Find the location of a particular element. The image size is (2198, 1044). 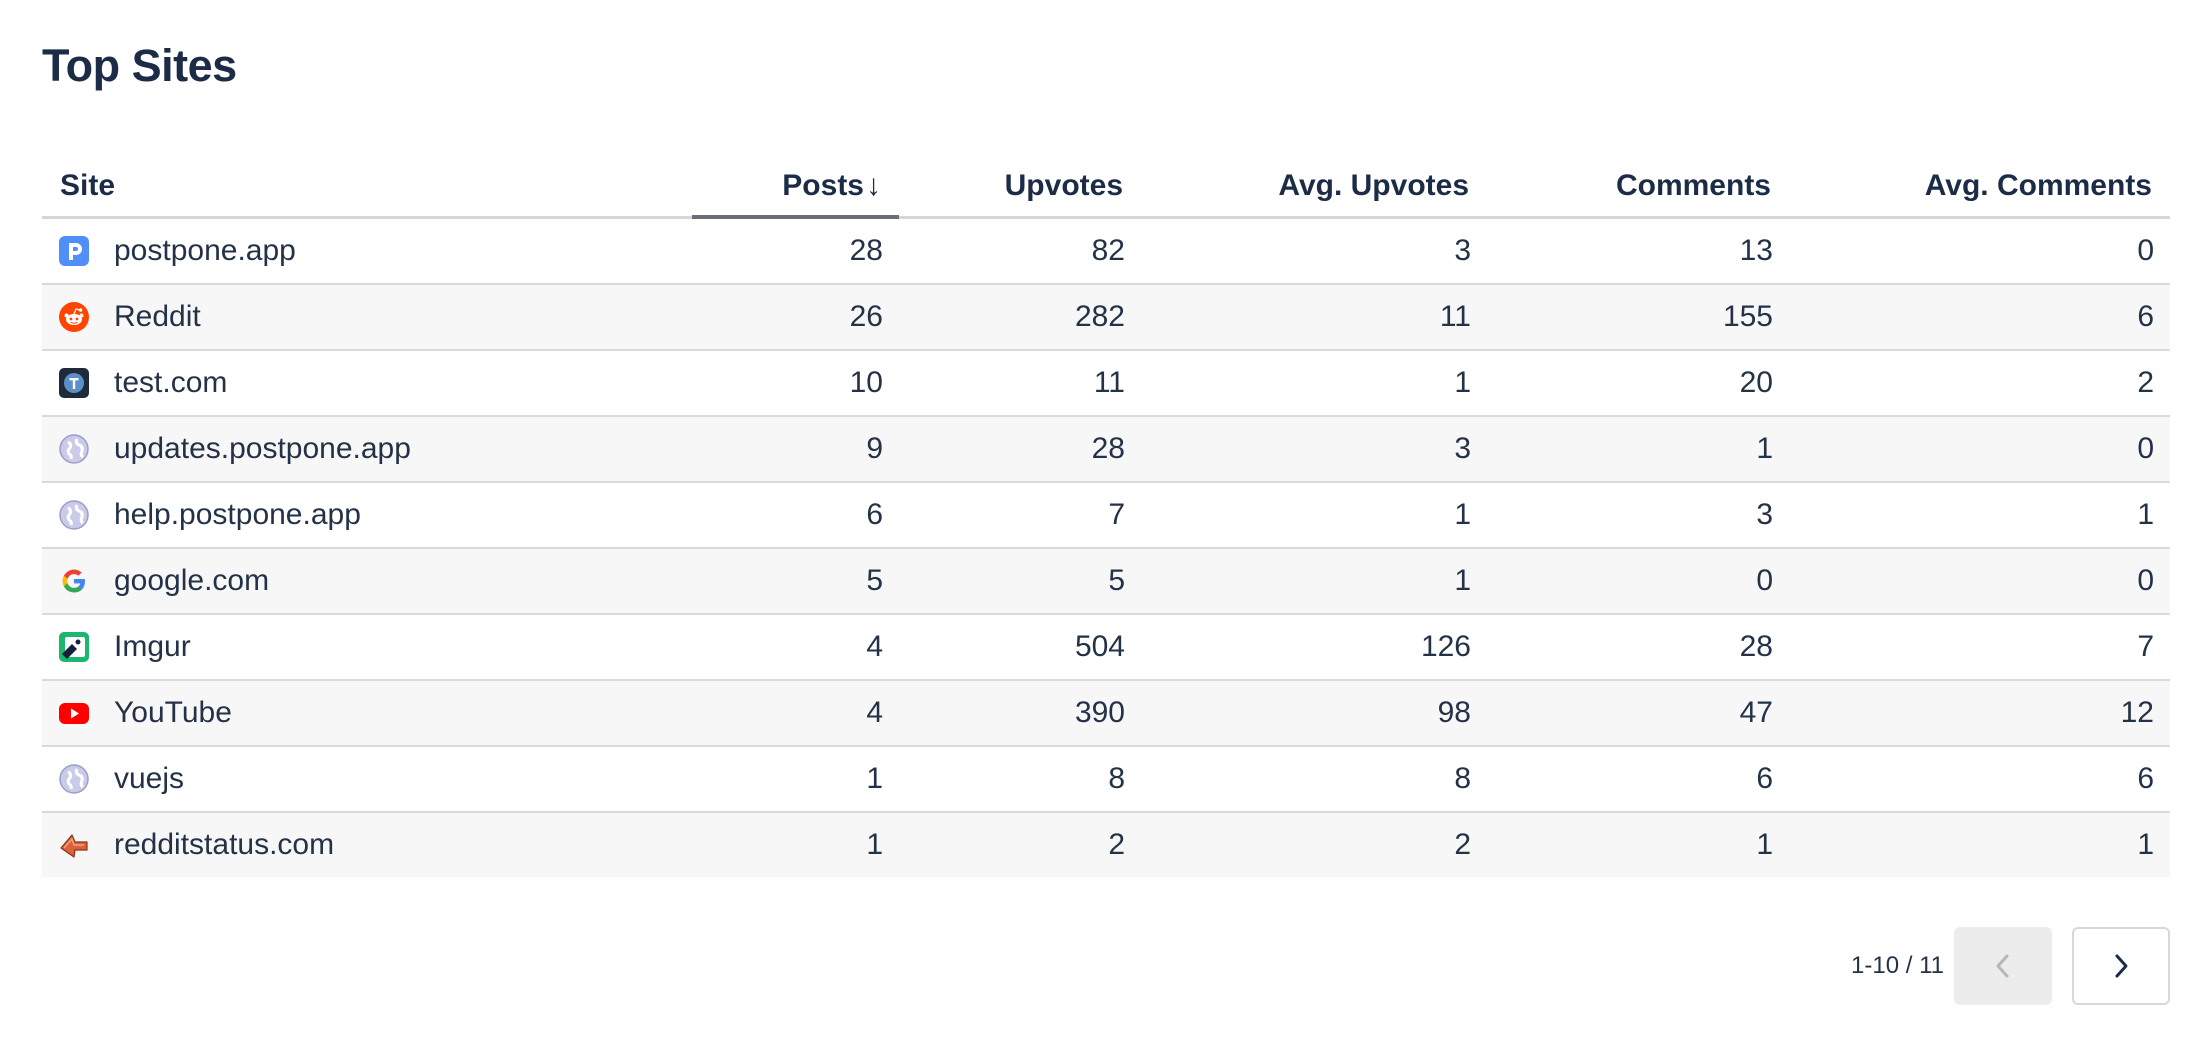

pagination: 1-10 / 11 is located at coordinates (1106, 967).